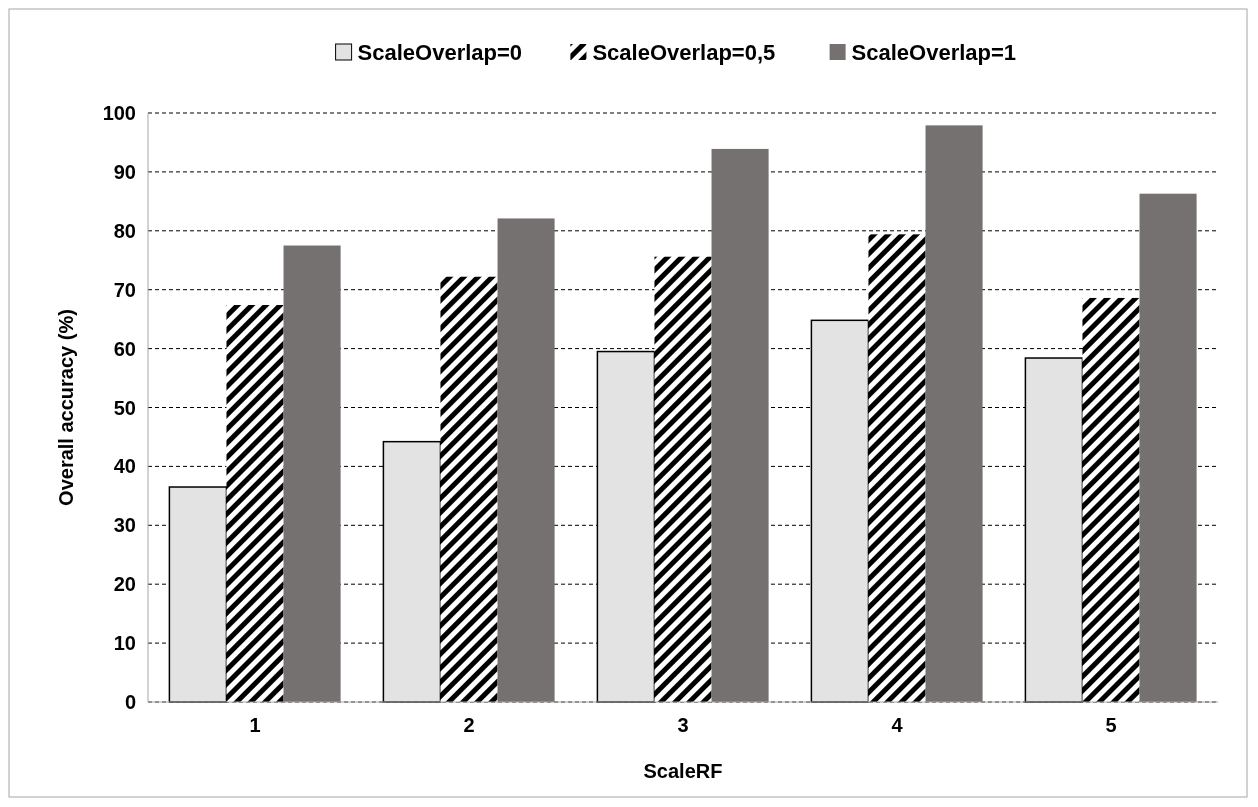 This screenshot has height=807, width=1258. Describe the element at coordinates (124, 171) in the screenshot. I see `y-tick-label: 90` at that location.